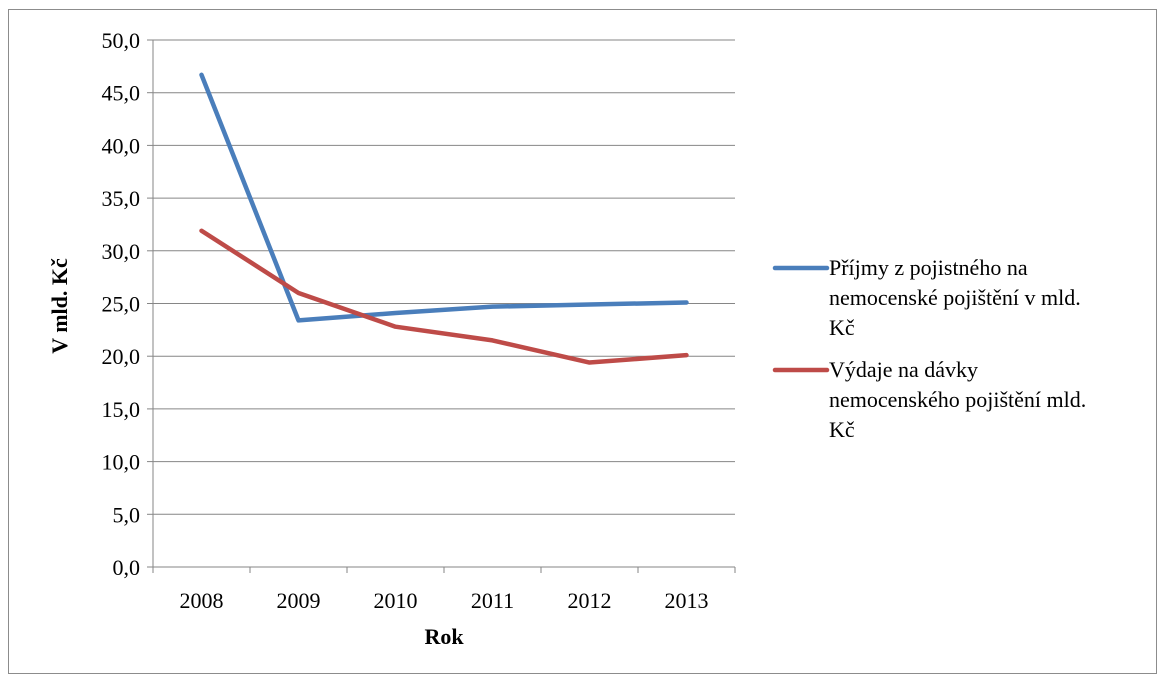 The width and height of the screenshot is (1160, 677). Describe the element at coordinates (121, 409) in the screenshot. I see `y-tick-label: 15,0` at that location.